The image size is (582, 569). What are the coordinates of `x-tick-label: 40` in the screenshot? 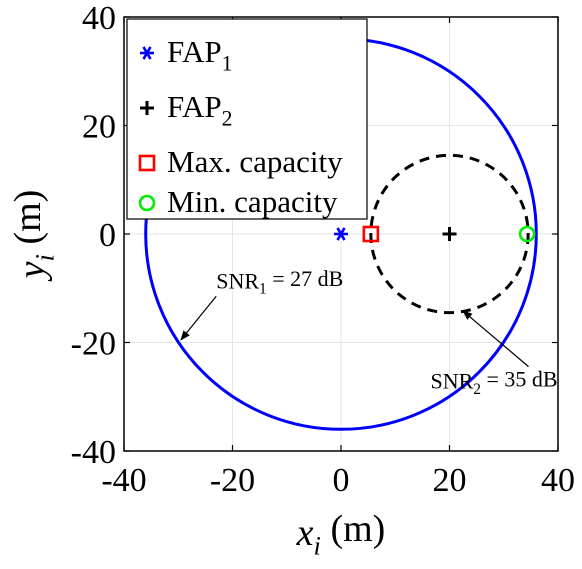 It's located at (558, 480).